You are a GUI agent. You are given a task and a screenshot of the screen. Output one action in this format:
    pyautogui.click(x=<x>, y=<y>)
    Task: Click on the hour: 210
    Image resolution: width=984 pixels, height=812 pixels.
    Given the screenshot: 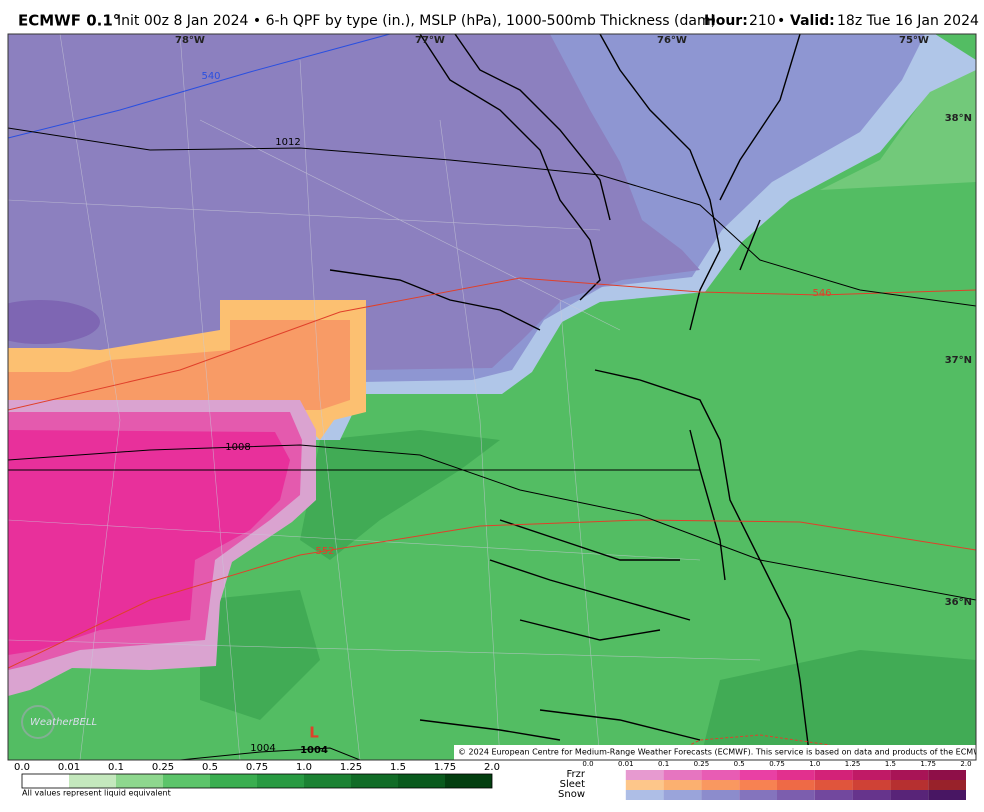 What is the action you would take?
    pyautogui.click(x=762, y=21)
    